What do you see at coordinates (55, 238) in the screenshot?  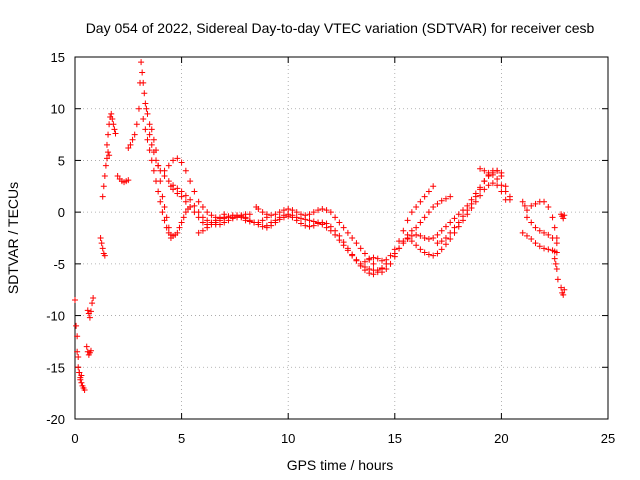 I see `y-tick-labels: -20 -15 -10 -5 0 5 10 15` at bounding box center [55, 238].